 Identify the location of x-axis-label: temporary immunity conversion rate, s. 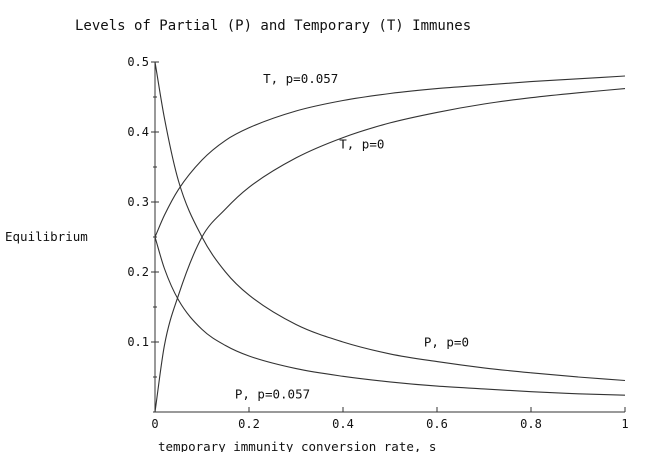
(297, 445).